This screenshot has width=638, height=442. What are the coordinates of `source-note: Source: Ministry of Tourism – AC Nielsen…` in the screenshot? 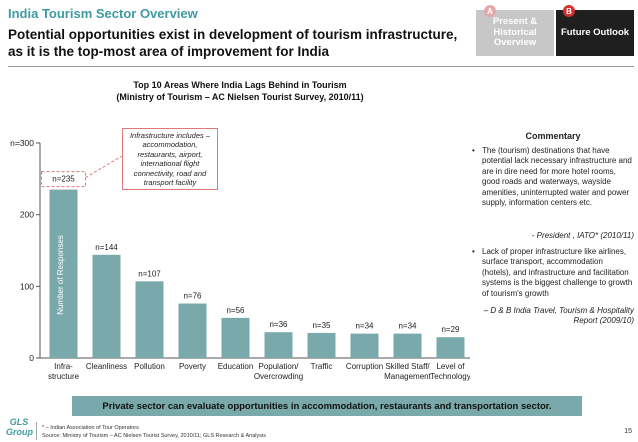 It's located at (154, 436).